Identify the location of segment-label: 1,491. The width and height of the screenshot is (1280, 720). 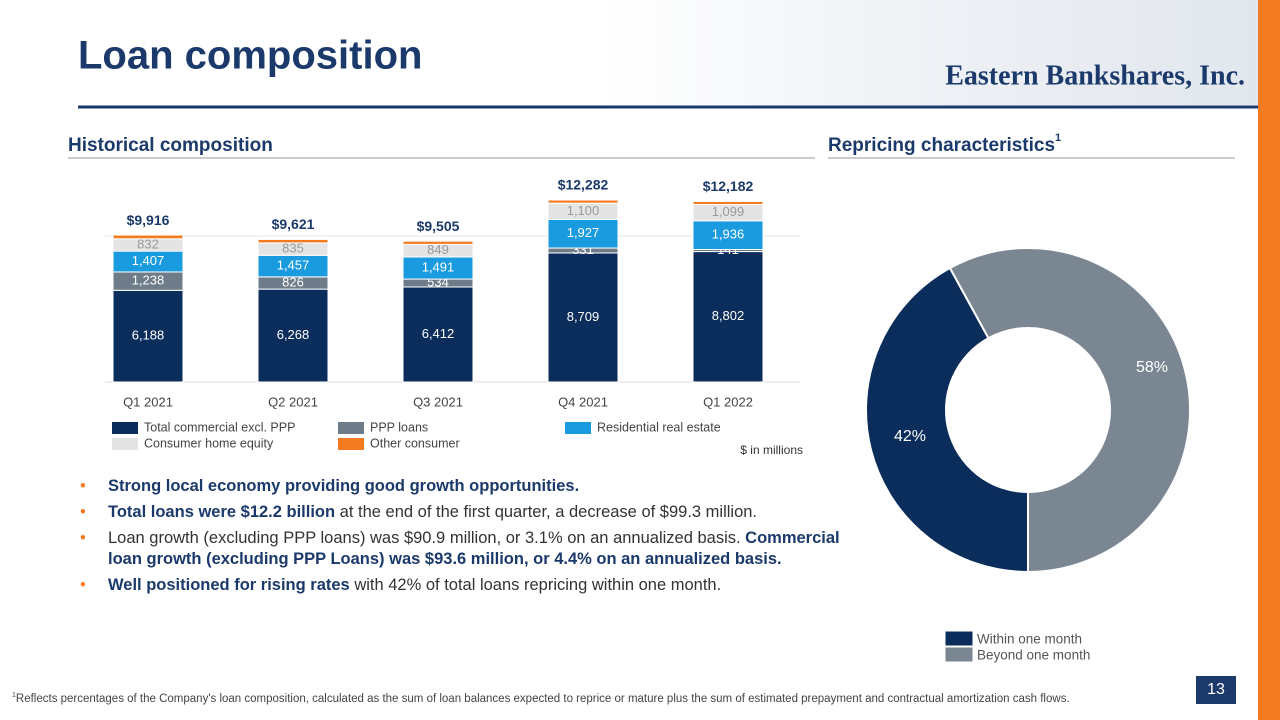
(438, 266).